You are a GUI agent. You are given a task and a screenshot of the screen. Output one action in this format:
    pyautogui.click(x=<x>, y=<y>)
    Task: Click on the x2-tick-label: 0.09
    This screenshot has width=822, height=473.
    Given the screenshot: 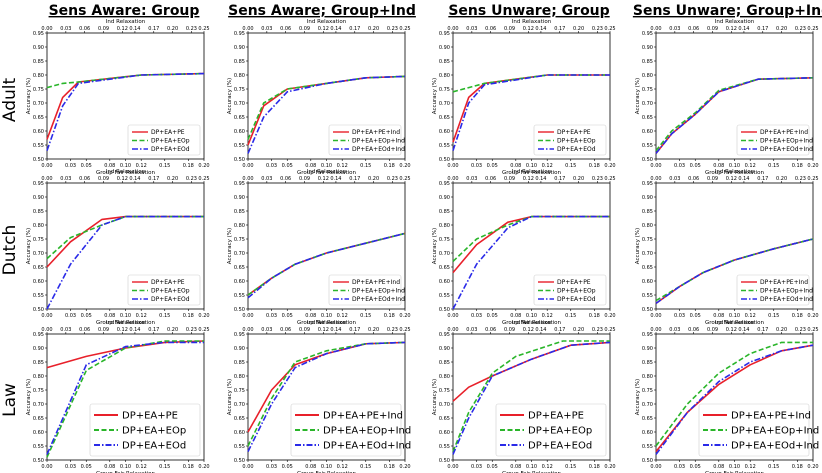 What is the action you would take?
    pyautogui.click(x=103, y=179)
    